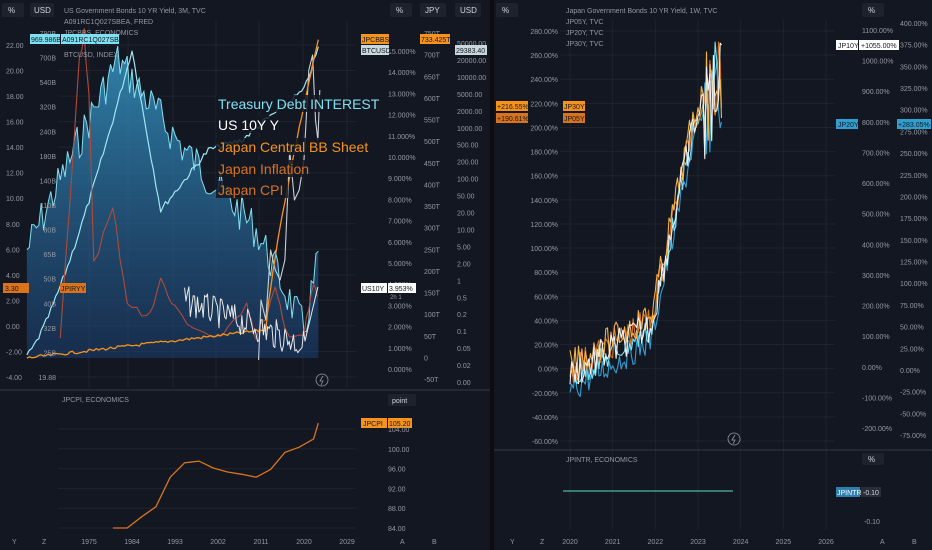 This screenshot has width=932, height=550. What do you see at coordinates (877, 398) in the screenshot?
I see `right-axis-mid-tick: -100.00%` at bounding box center [877, 398].